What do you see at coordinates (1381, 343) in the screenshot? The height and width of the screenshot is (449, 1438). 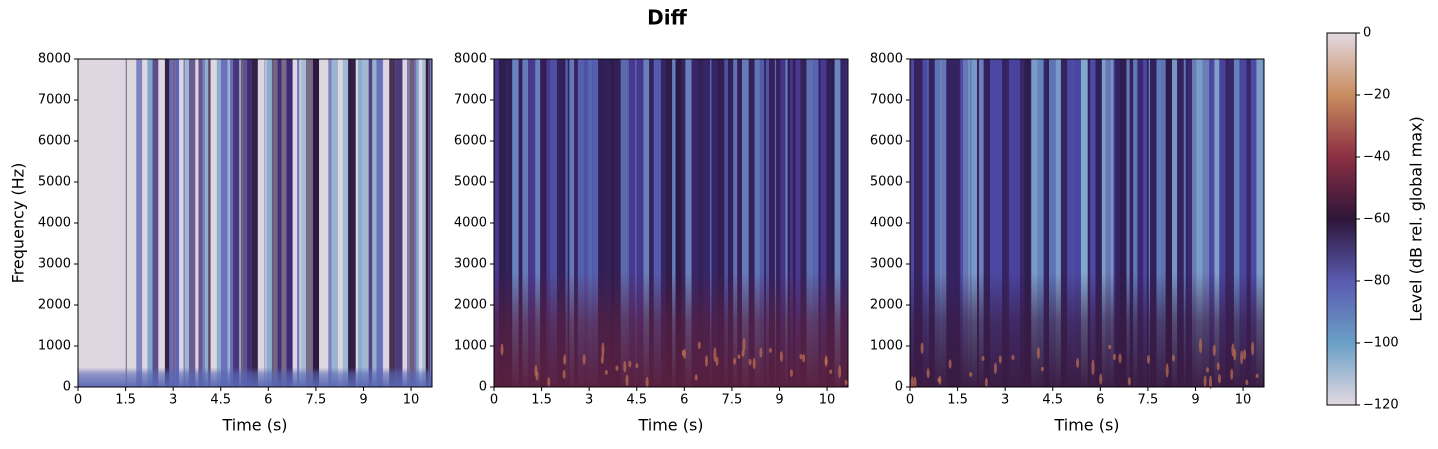 I see `colorbar-tick-label: −100` at bounding box center [1381, 343].